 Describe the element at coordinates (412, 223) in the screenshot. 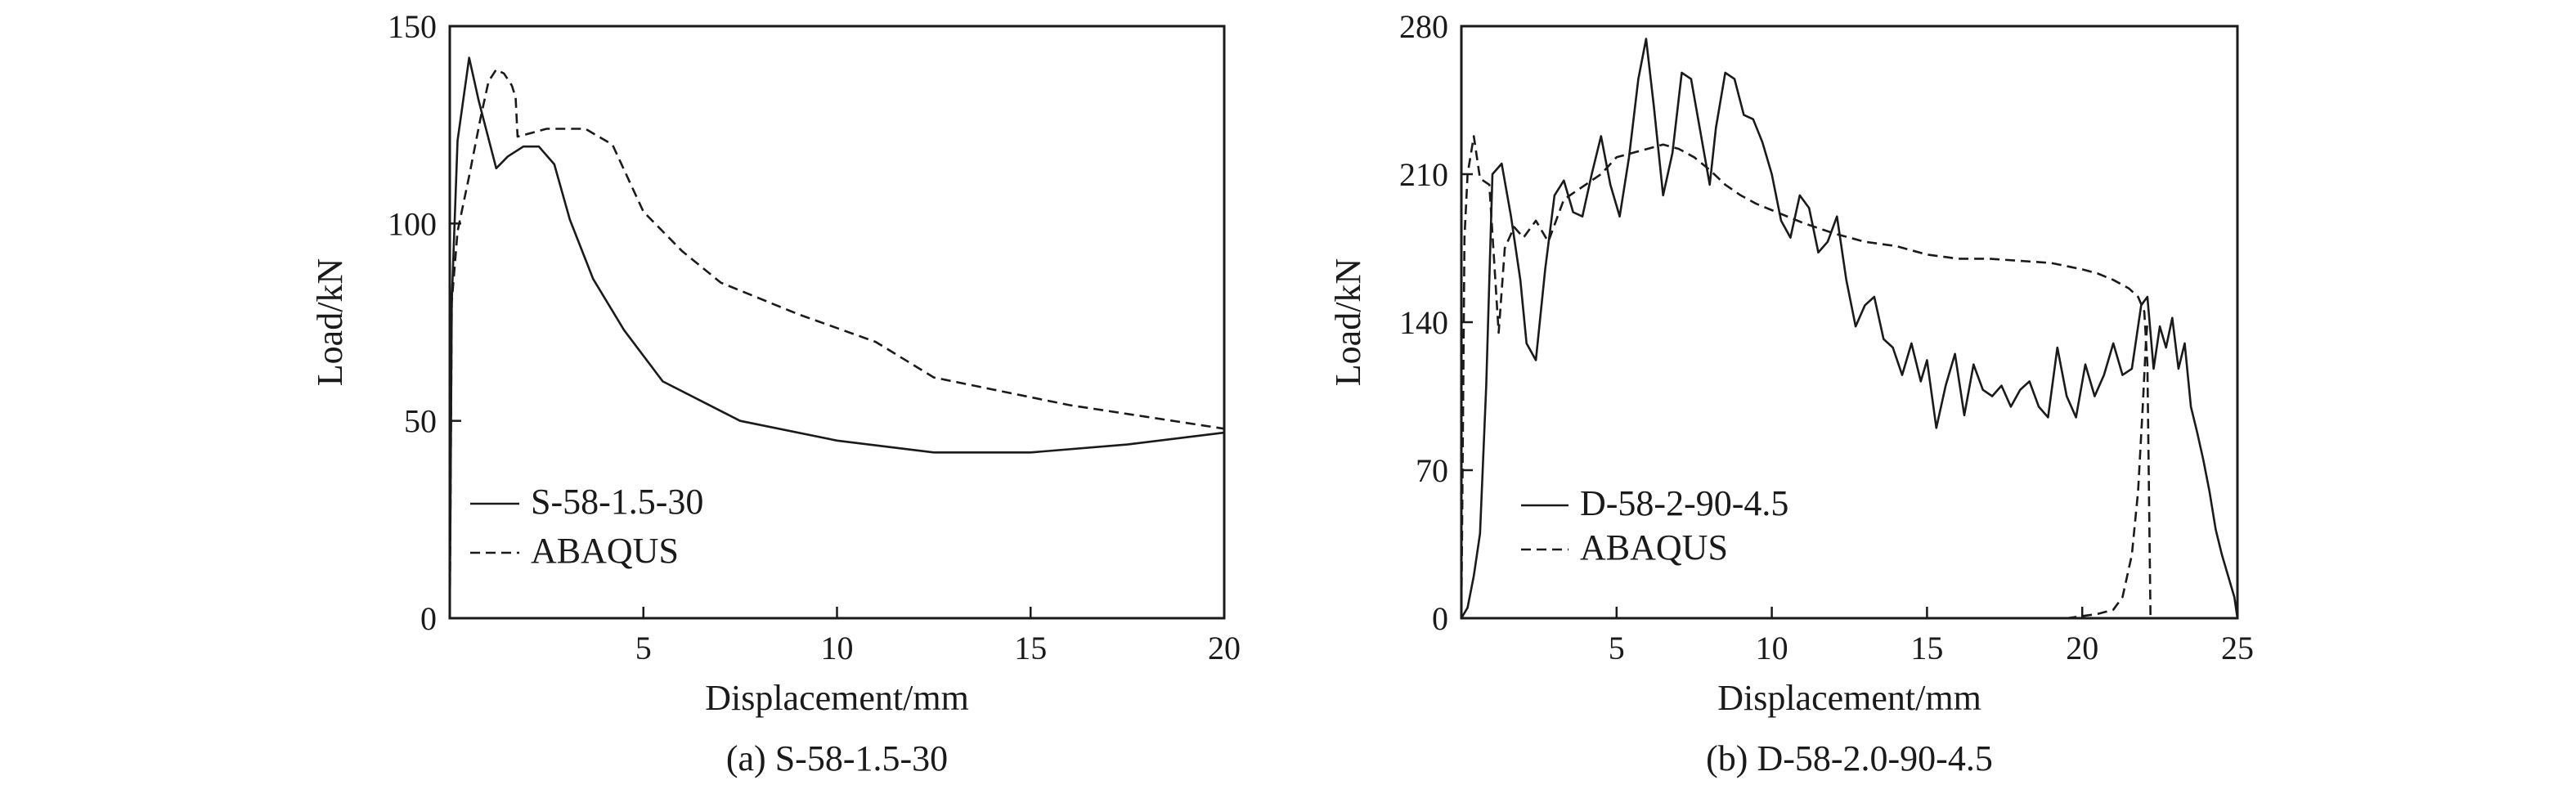

I see `y-tick-label: 100` at that location.